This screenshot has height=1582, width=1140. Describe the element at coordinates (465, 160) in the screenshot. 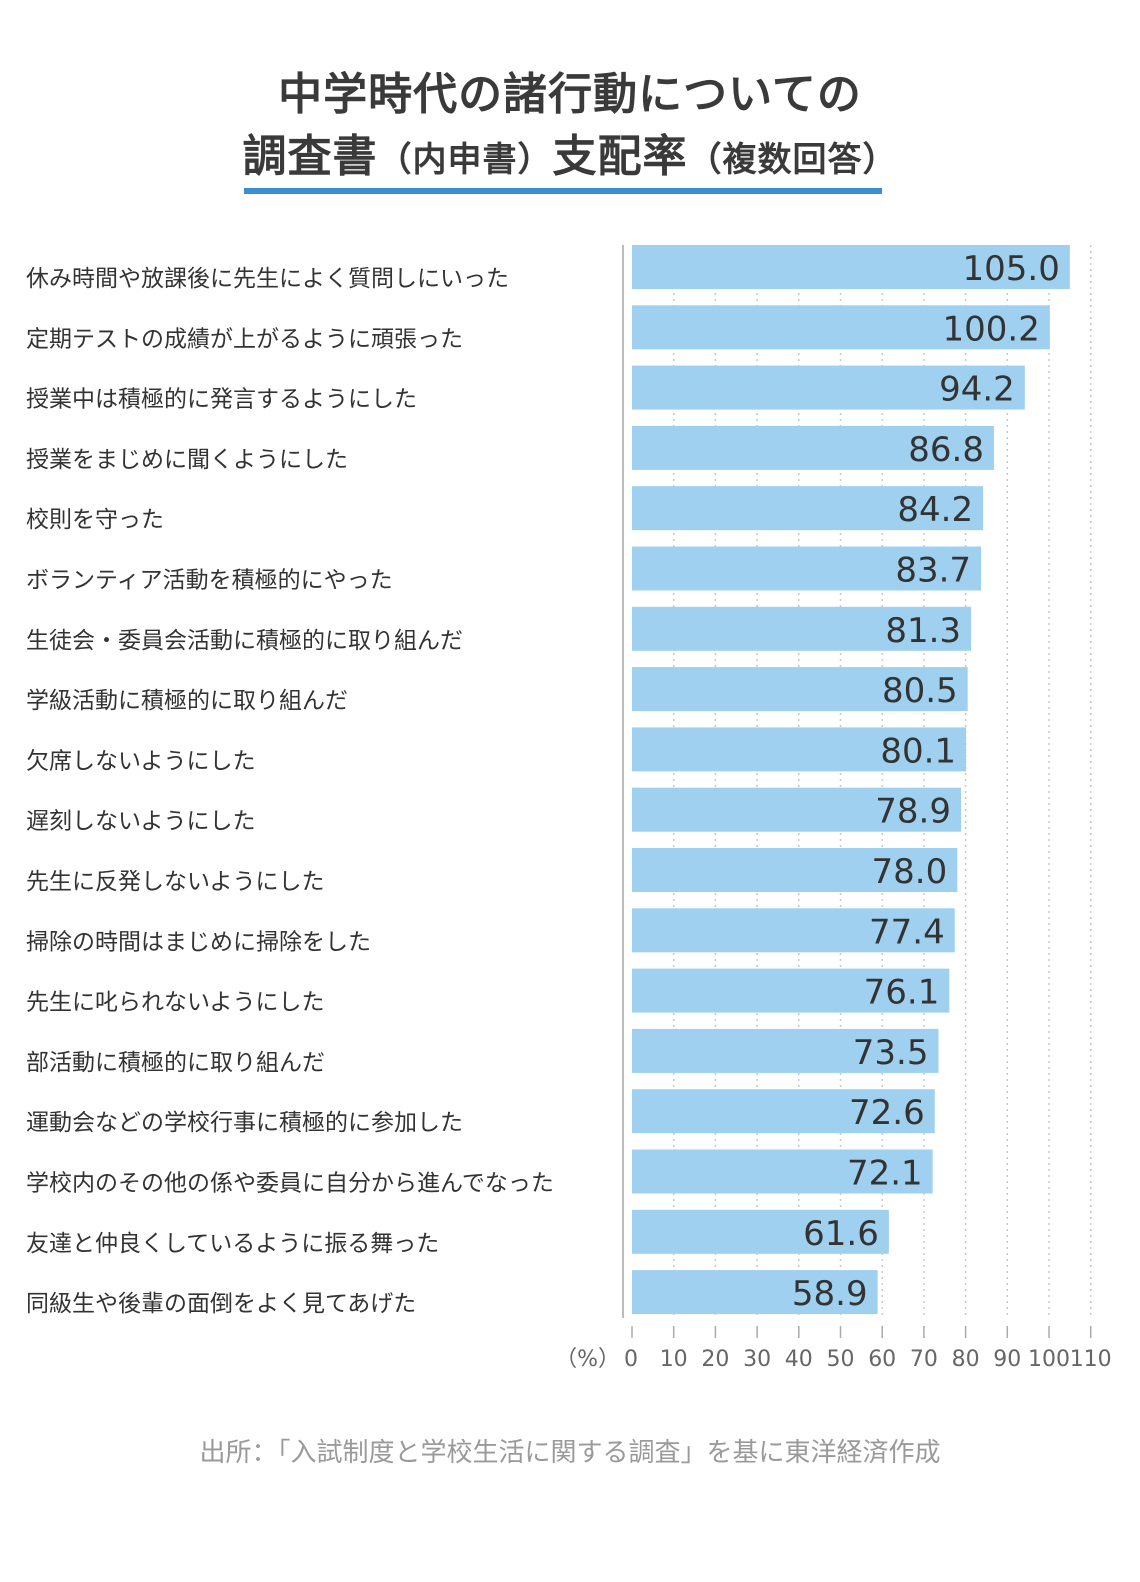

I see `title-paren-1: （内申書）` at that location.